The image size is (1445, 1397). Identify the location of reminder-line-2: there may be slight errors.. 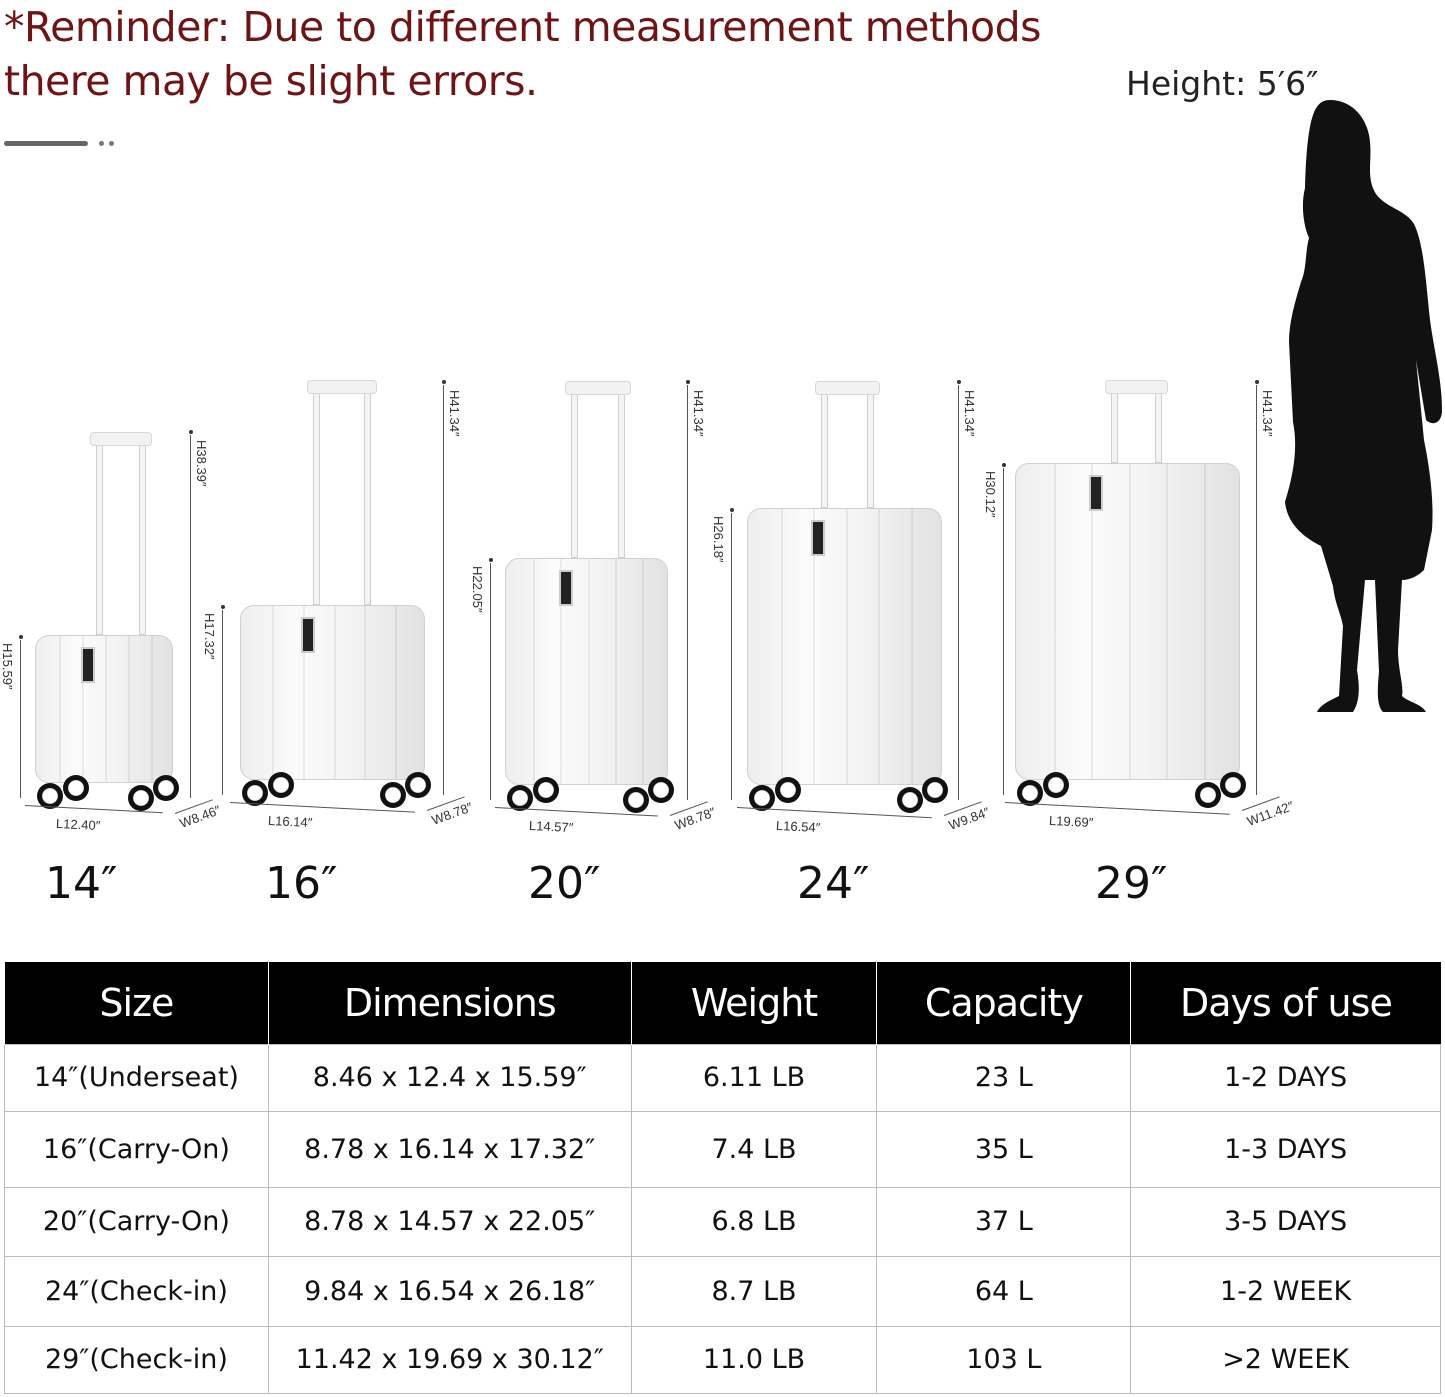
(271, 81).